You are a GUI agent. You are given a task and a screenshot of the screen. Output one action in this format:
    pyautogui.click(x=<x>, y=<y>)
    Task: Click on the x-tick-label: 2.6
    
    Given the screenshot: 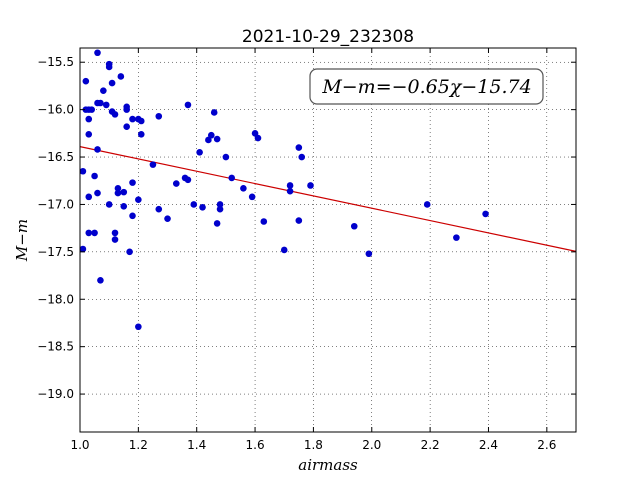 What is the action you would take?
    pyautogui.click(x=546, y=445)
    